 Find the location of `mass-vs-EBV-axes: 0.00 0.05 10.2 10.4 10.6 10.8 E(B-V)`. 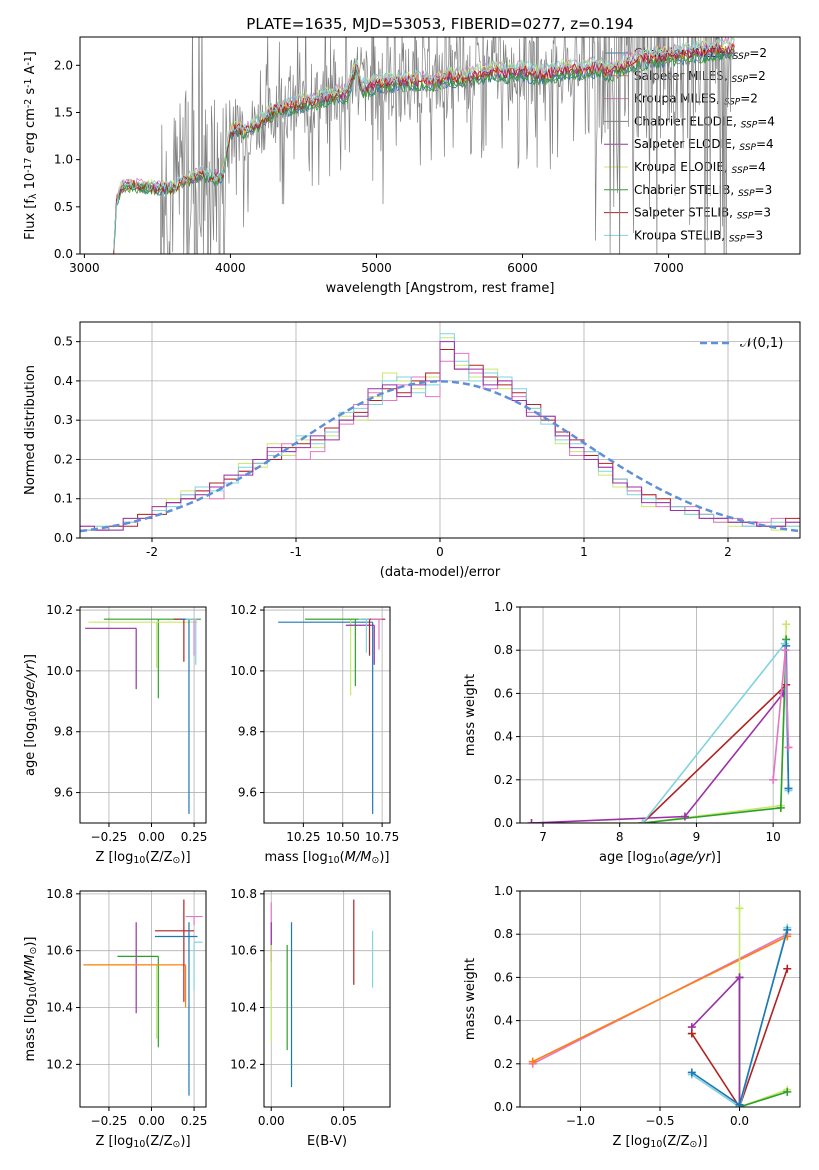

mass-vs-EBV-axes: 0.00 0.05 10.2 10.4 10.6 10.8 E(B-V) is located at coordinates (310, 1018).